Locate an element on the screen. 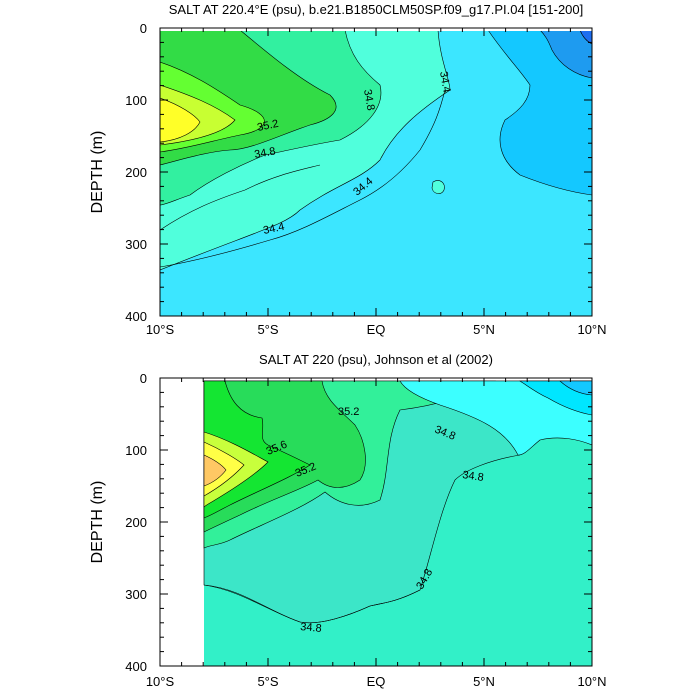 Image resolution: width=700 pixels, height=700 pixels. bottom-x-tick-labels: 10°S 5°S EQ 5°N 10°N is located at coordinates (376, 681).